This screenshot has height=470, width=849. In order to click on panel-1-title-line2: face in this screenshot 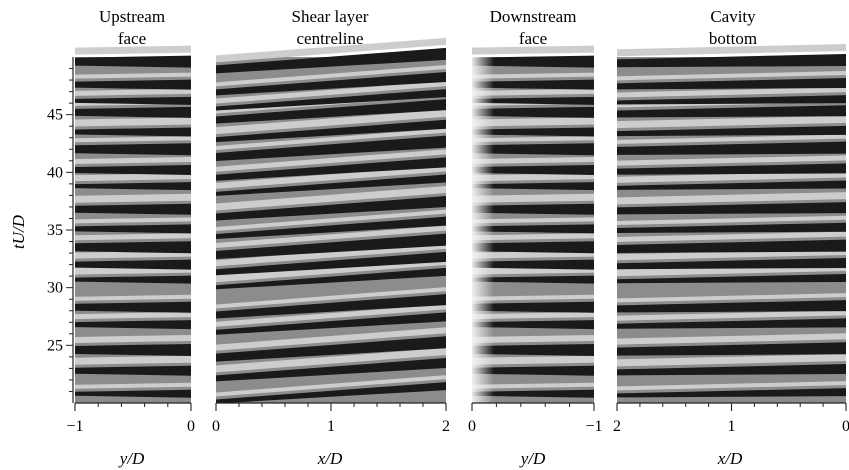, I will do `click(132, 38)`.